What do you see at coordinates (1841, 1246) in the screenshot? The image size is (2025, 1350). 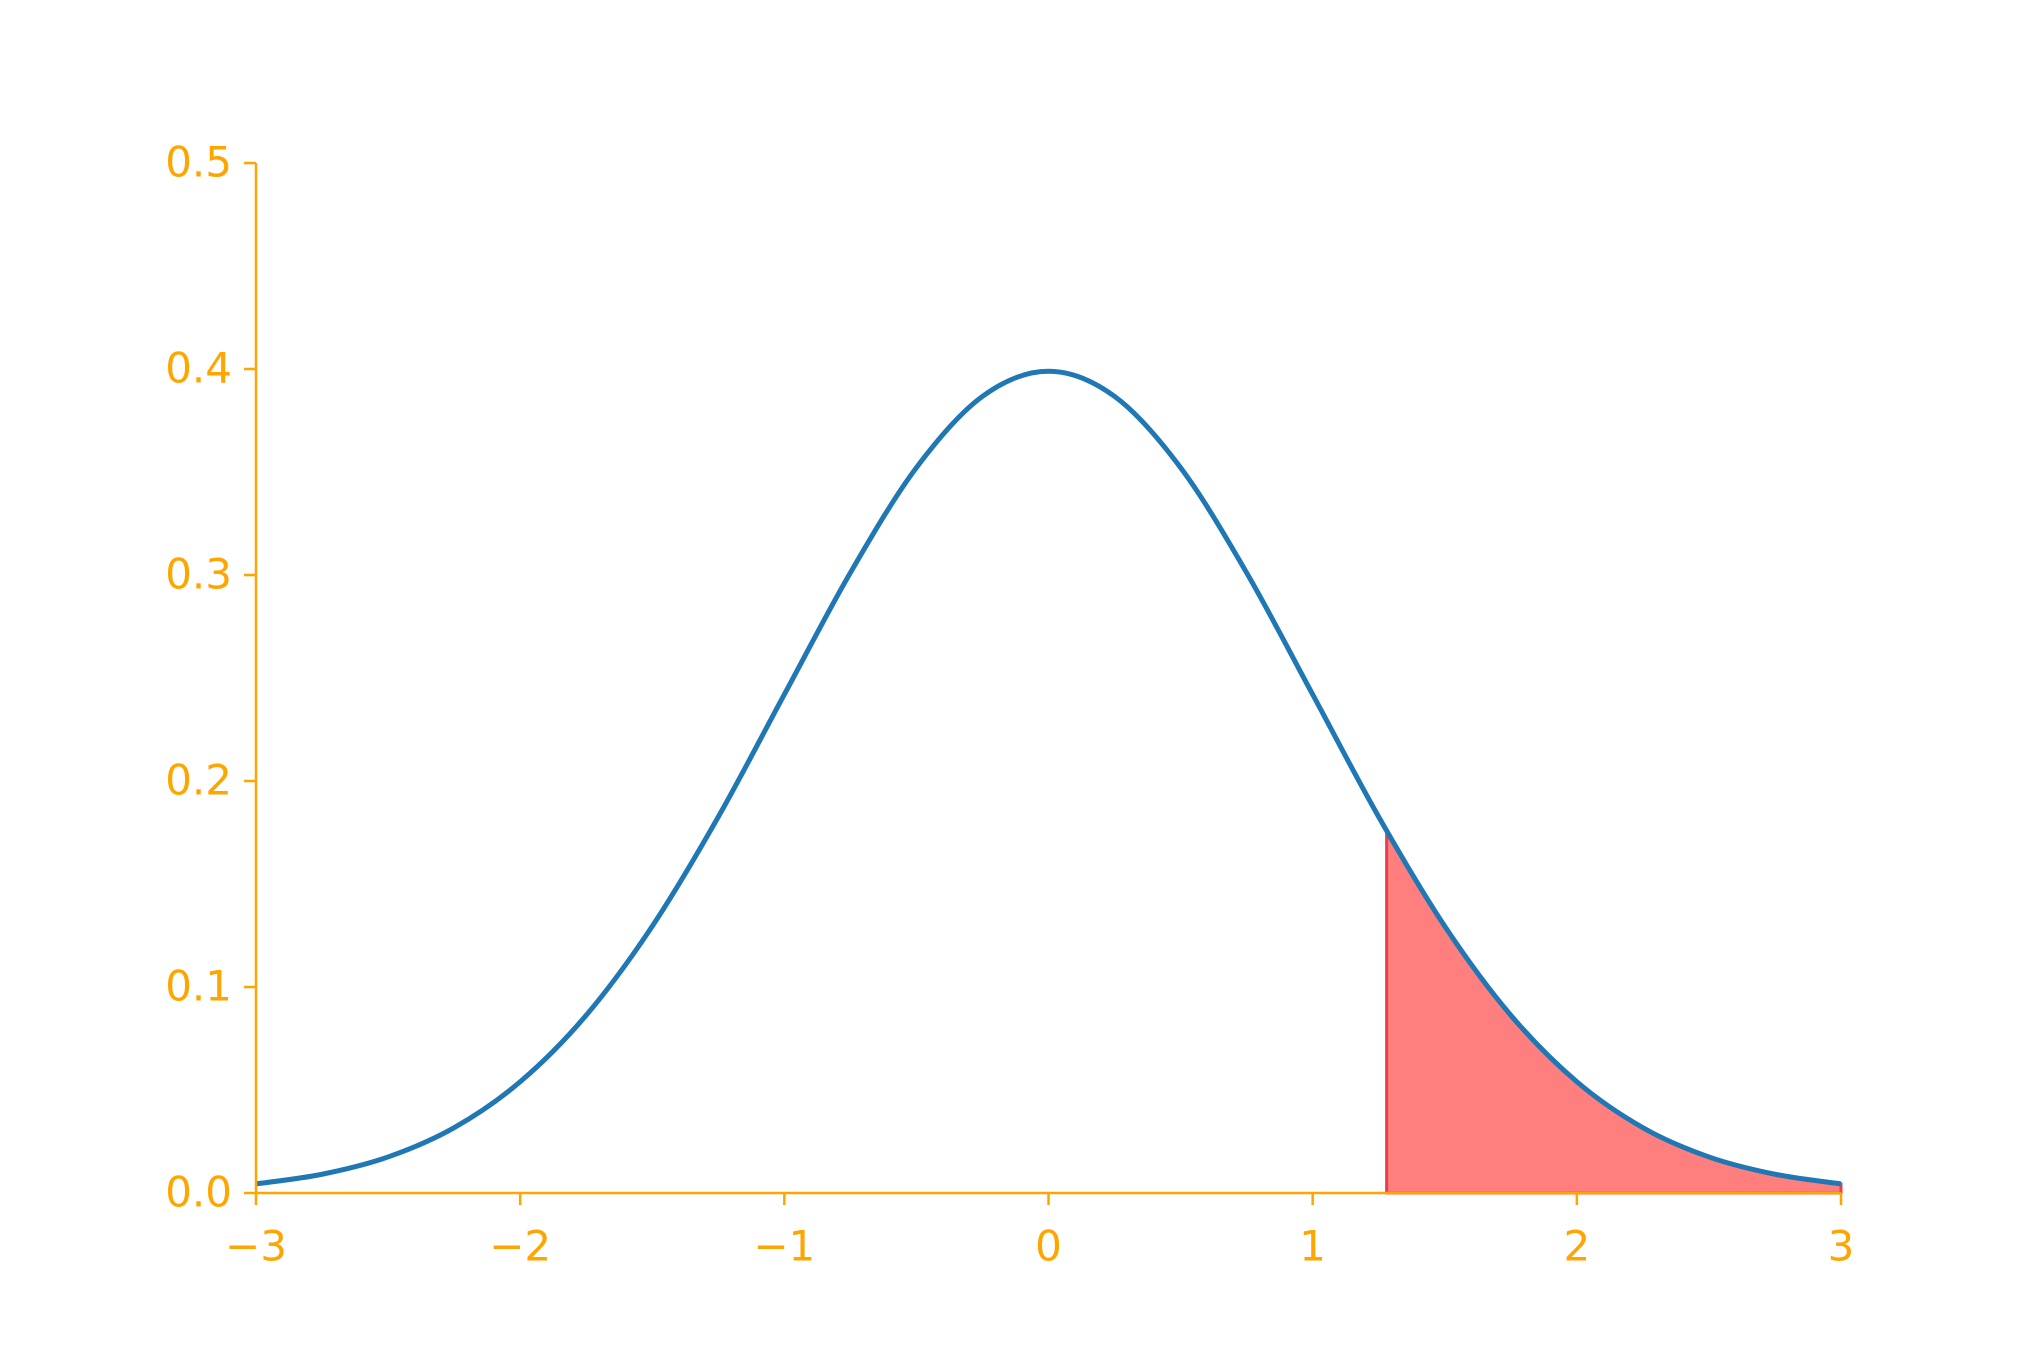 I see `x-tick-label: 3` at bounding box center [1841, 1246].